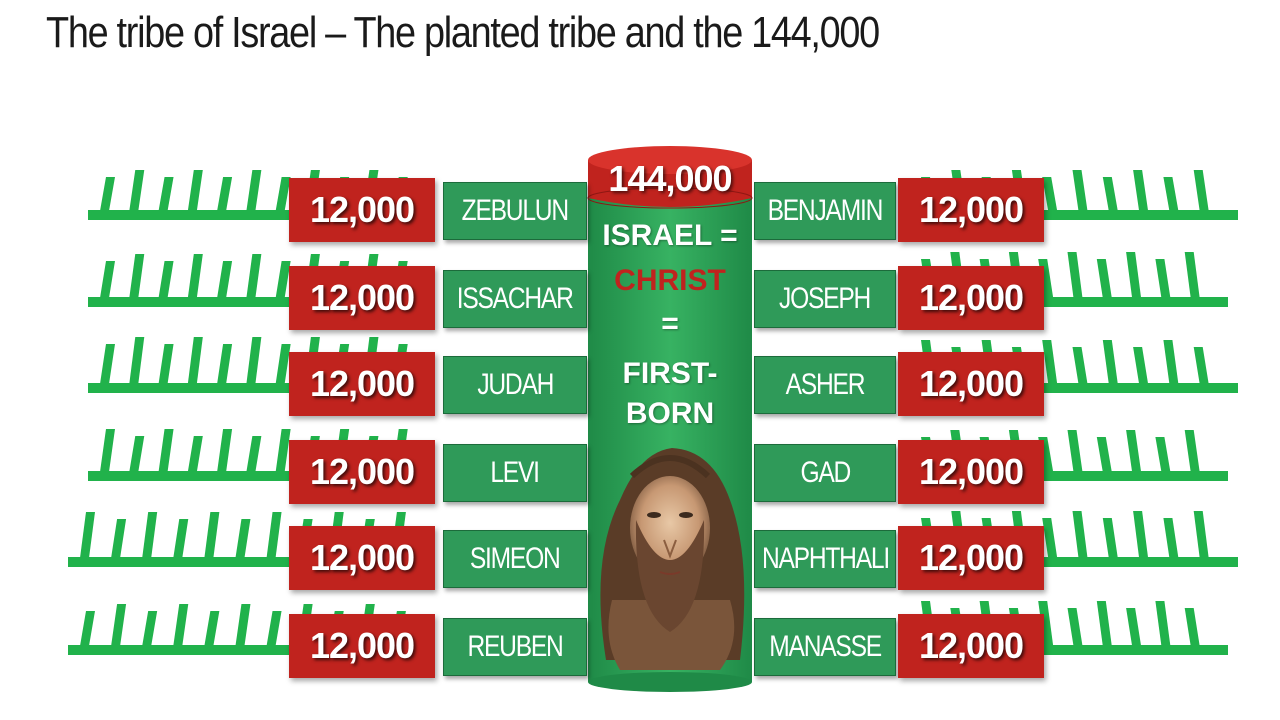 The width and height of the screenshot is (1280, 720). I want to click on center-israel-label: ISRAEL =, so click(670, 235).